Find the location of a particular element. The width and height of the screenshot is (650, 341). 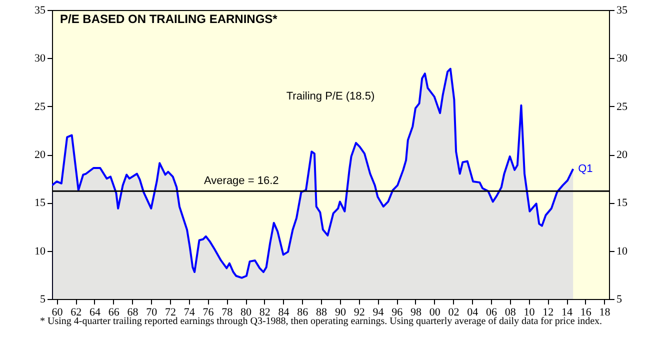

x-tick-label: 86 is located at coordinates (303, 312).